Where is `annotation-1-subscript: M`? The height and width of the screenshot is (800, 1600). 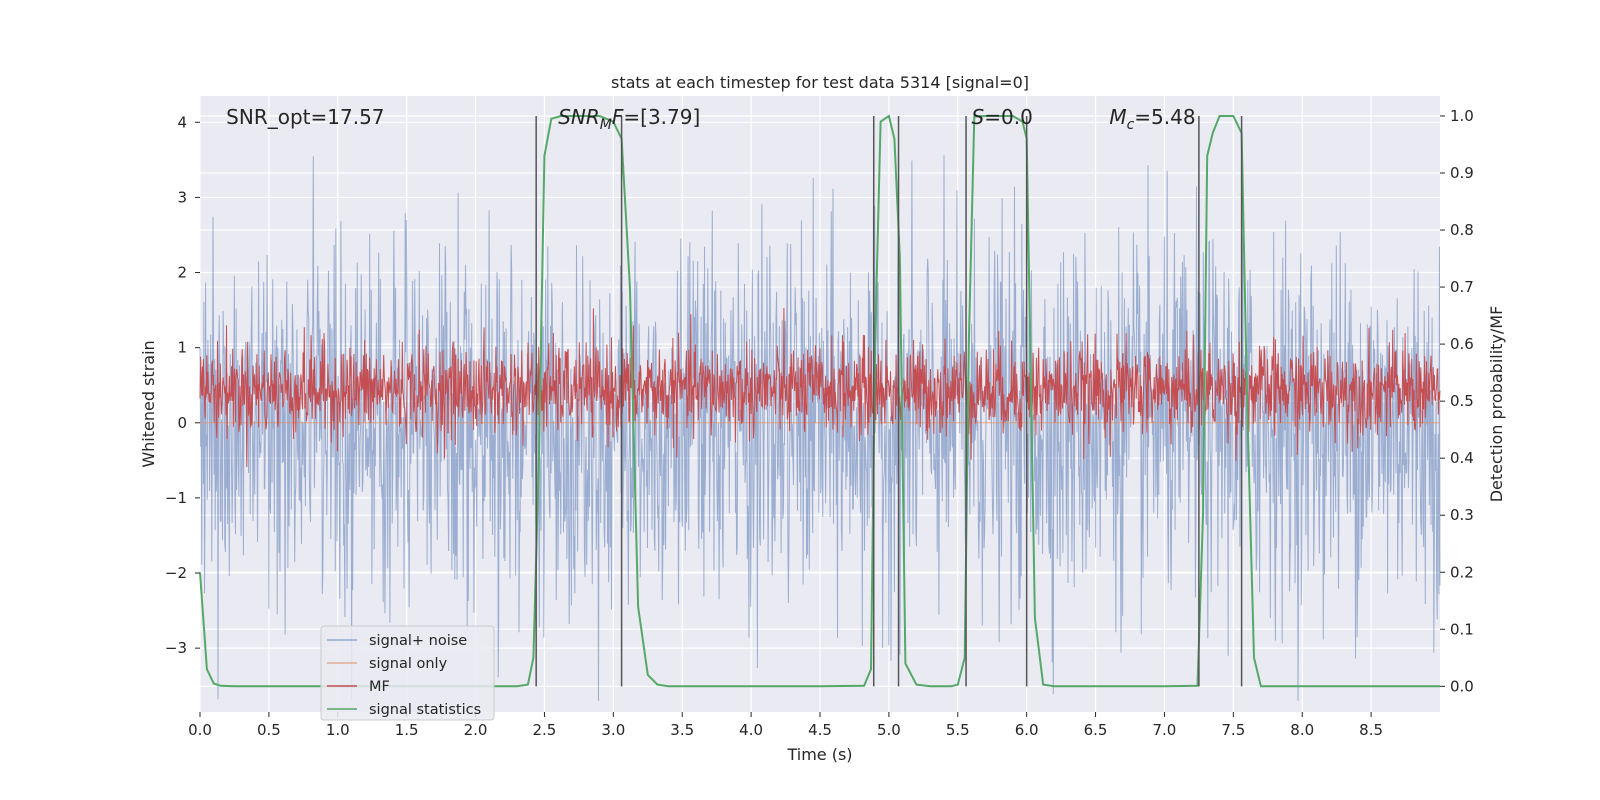
annotation-1-subscript: M is located at coordinates (606, 125).